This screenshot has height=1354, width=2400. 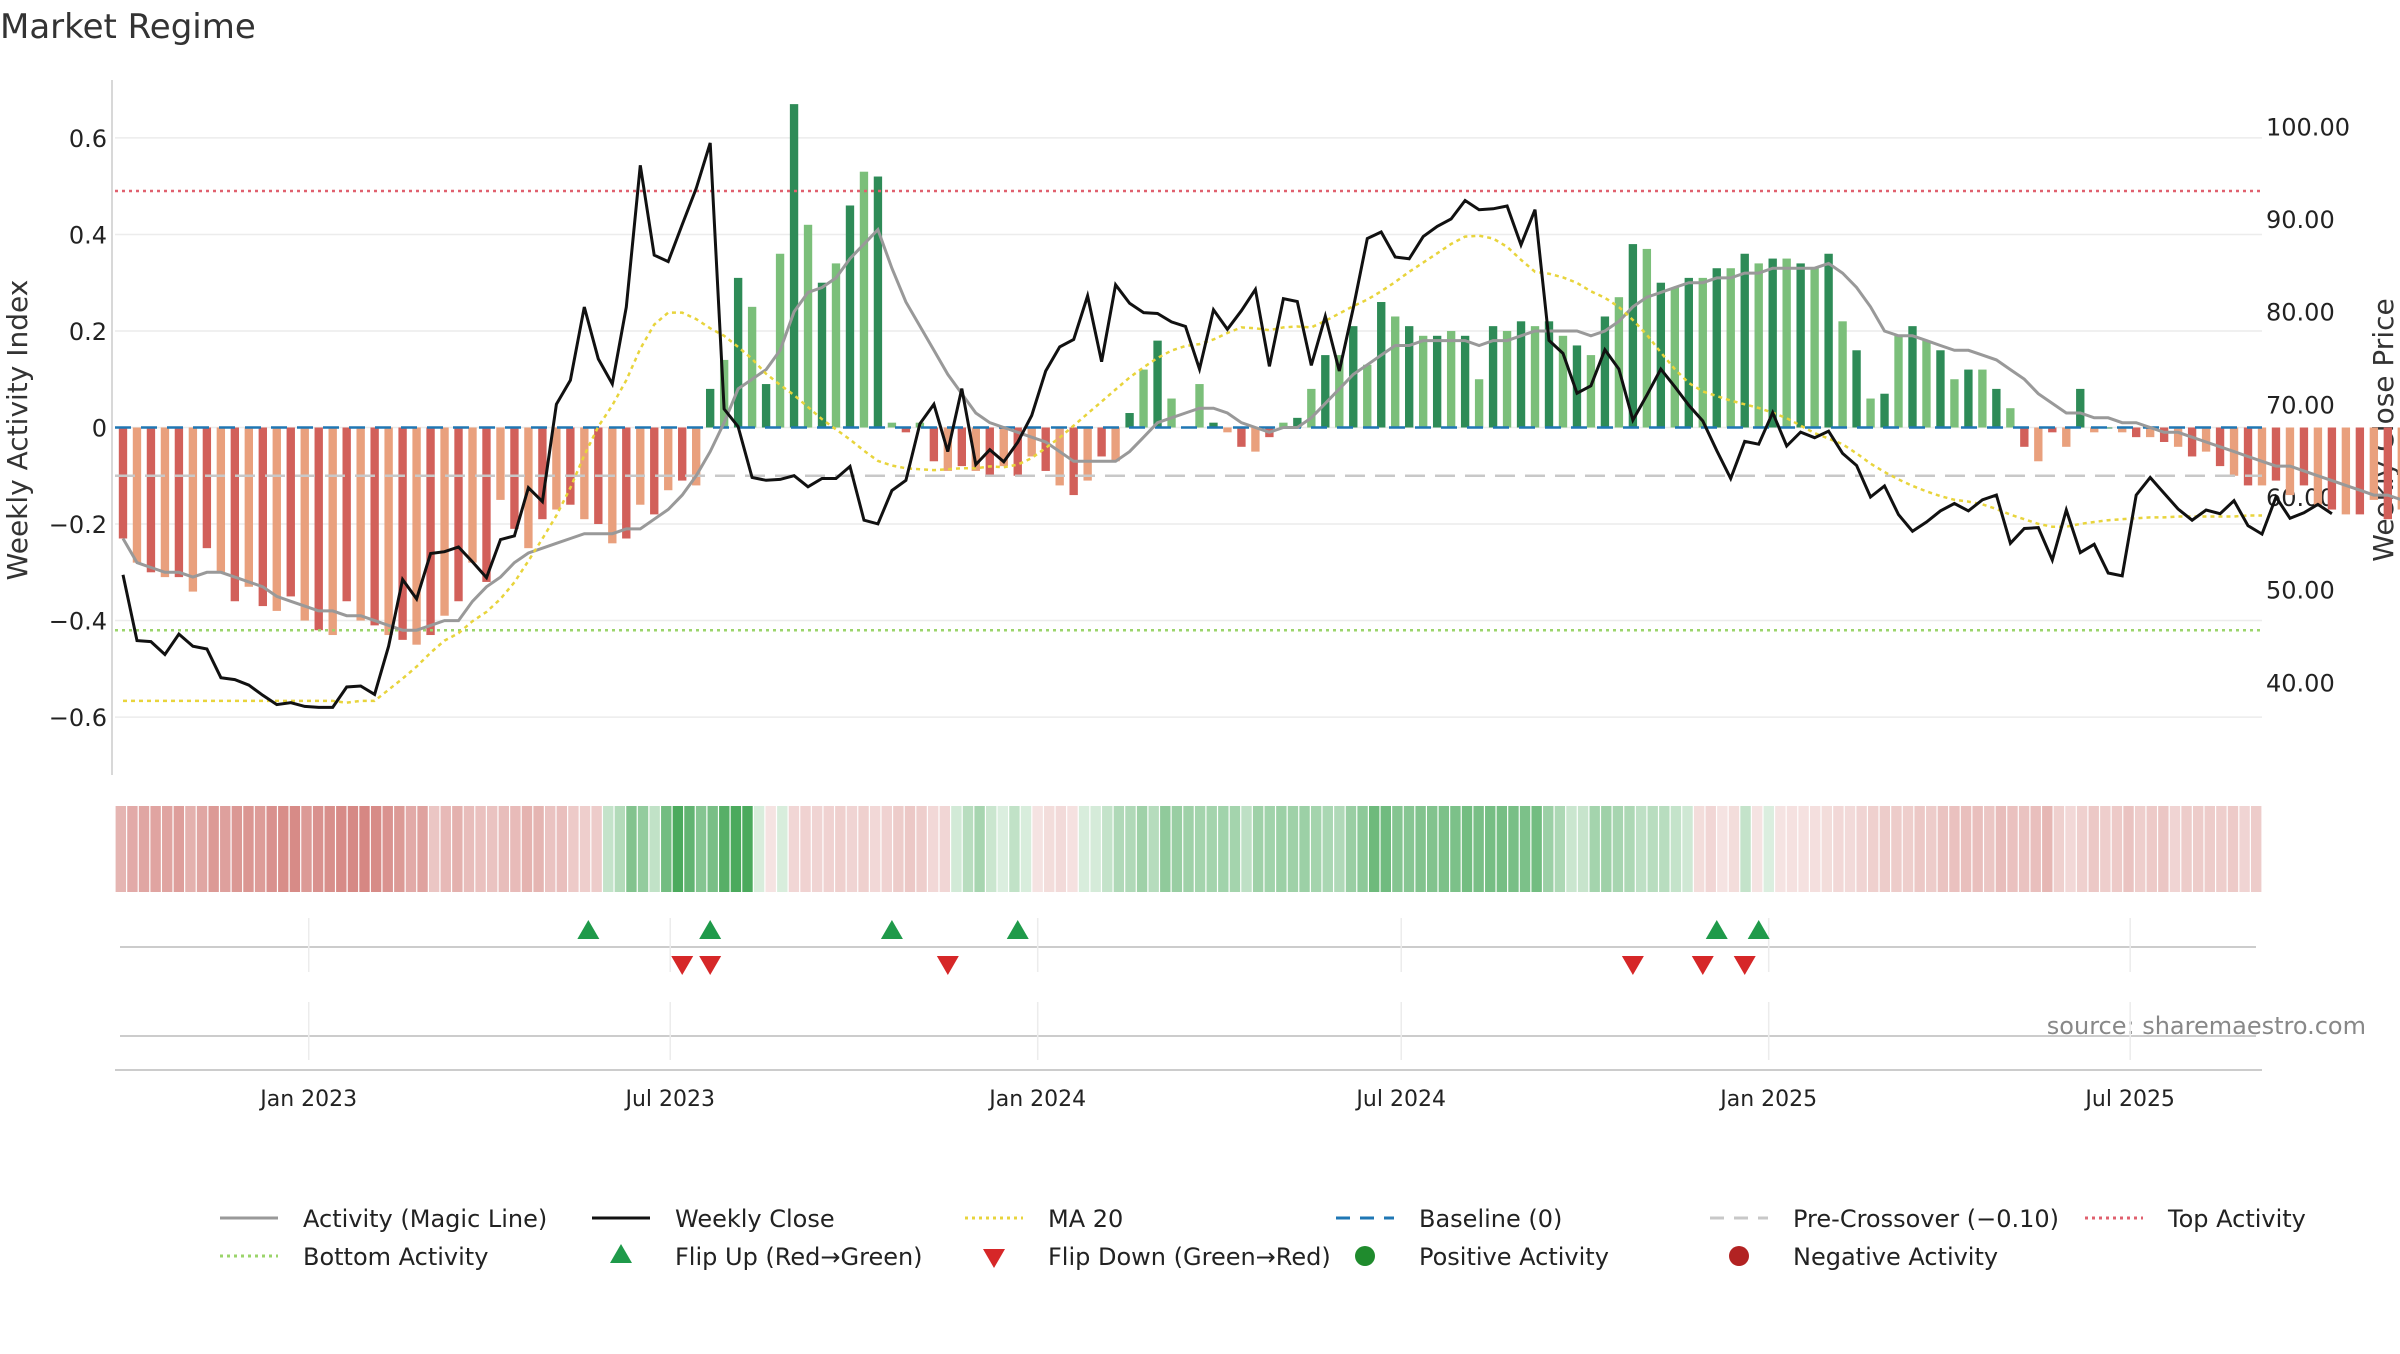 I want to click on legend-item: Weekly Close, so click(x=713, y=1219).